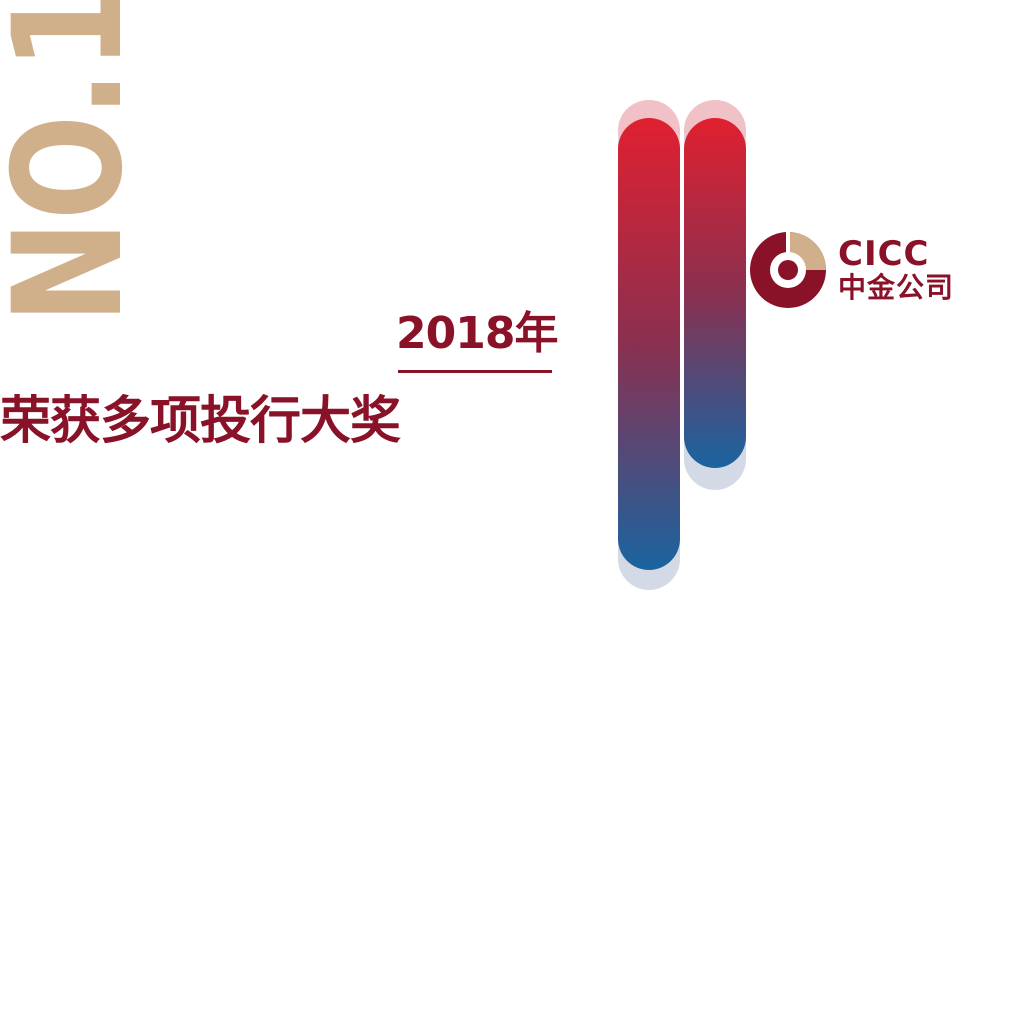 This screenshot has height=1024, width=1024. Describe the element at coordinates (475, 371) in the screenshot. I see `divider-line` at that location.